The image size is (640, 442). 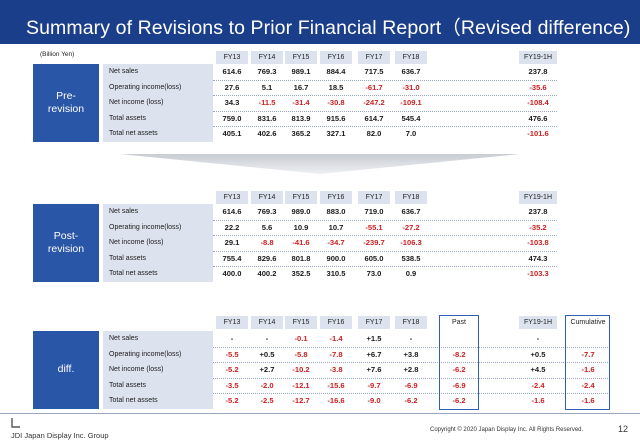 I want to click on value-cell: 605.0, so click(x=374, y=258).